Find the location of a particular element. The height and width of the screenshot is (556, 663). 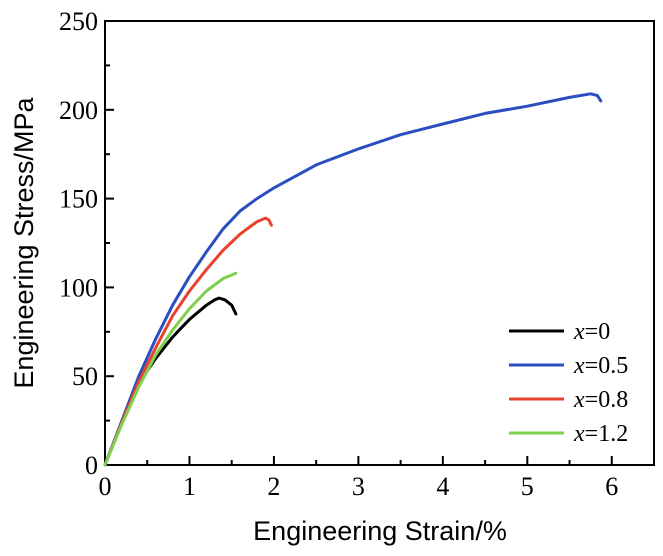

x-tick-label: 2 is located at coordinates (273, 486).